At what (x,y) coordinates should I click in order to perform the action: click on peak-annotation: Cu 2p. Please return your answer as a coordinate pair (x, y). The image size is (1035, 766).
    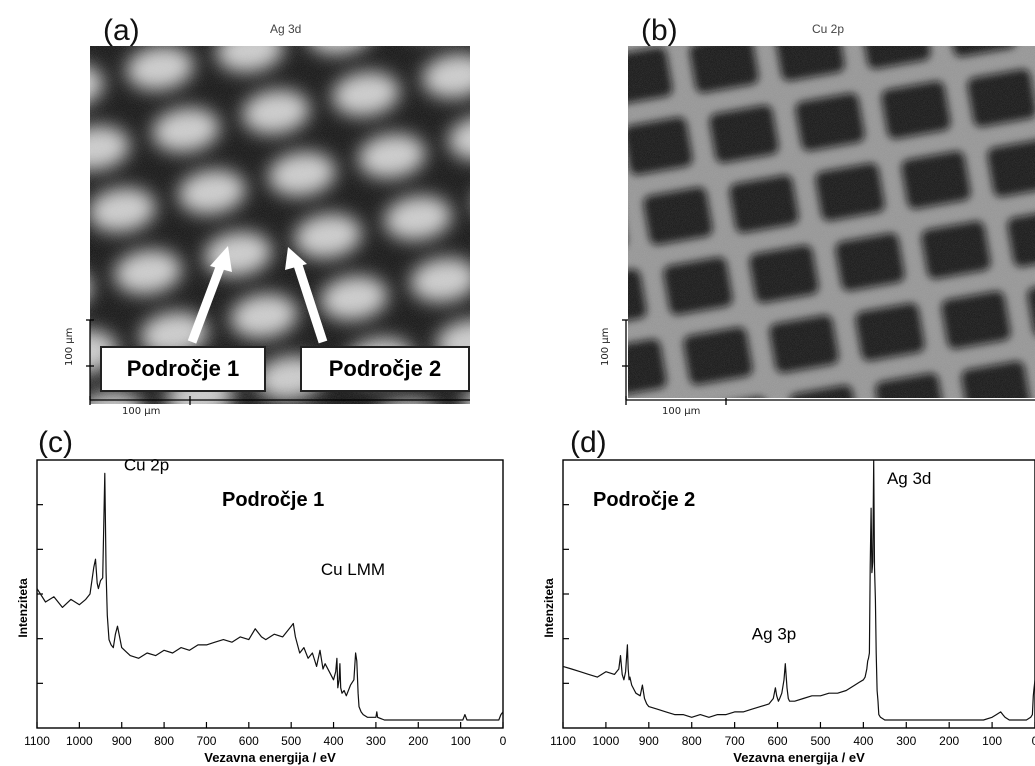
    Looking at the image, I should click on (146, 465).